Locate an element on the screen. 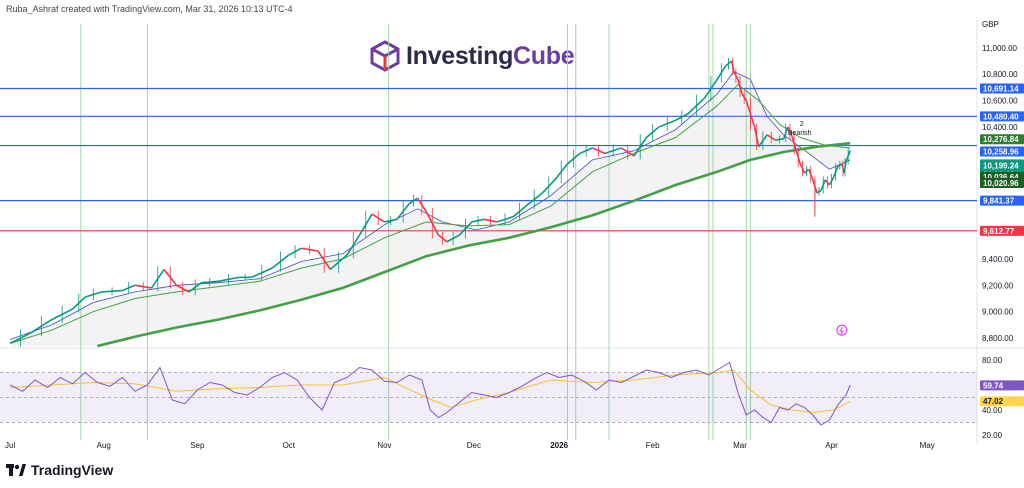  price-badge: 10,276.84 is located at coordinates (1001, 139).